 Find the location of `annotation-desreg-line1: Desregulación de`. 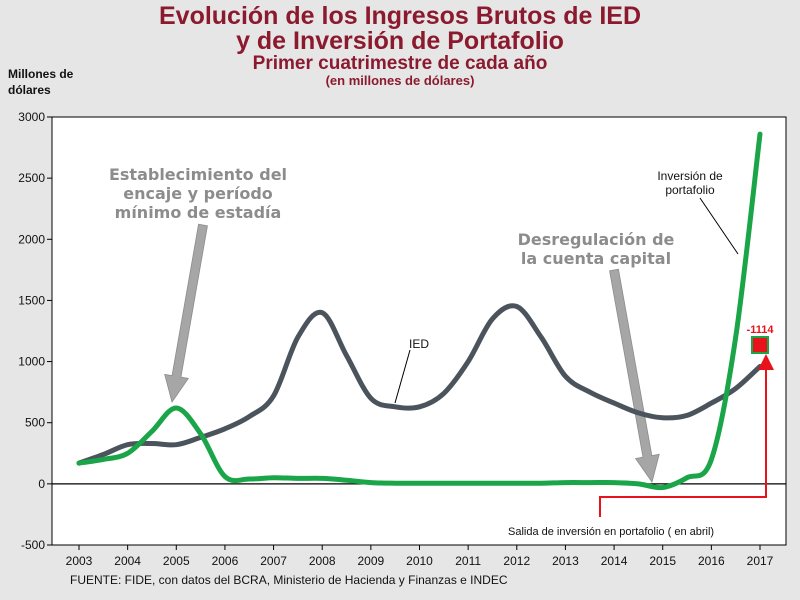

annotation-desreg-line1: Desregulación de is located at coordinates (596, 239).